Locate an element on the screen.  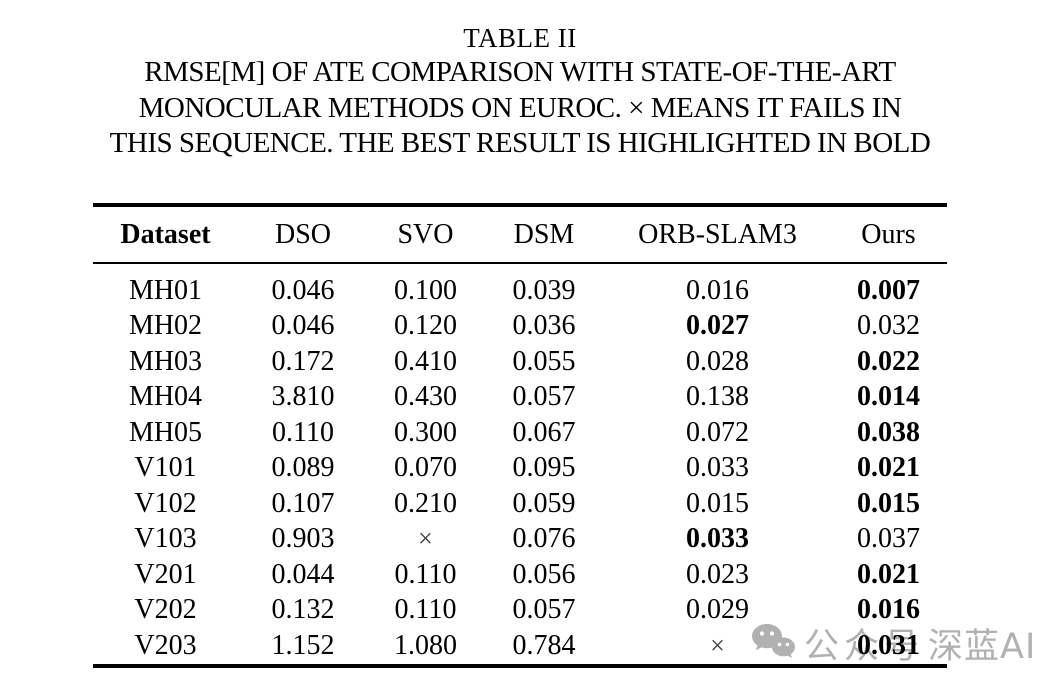
table-cell: 0.072 is located at coordinates (717, 432).